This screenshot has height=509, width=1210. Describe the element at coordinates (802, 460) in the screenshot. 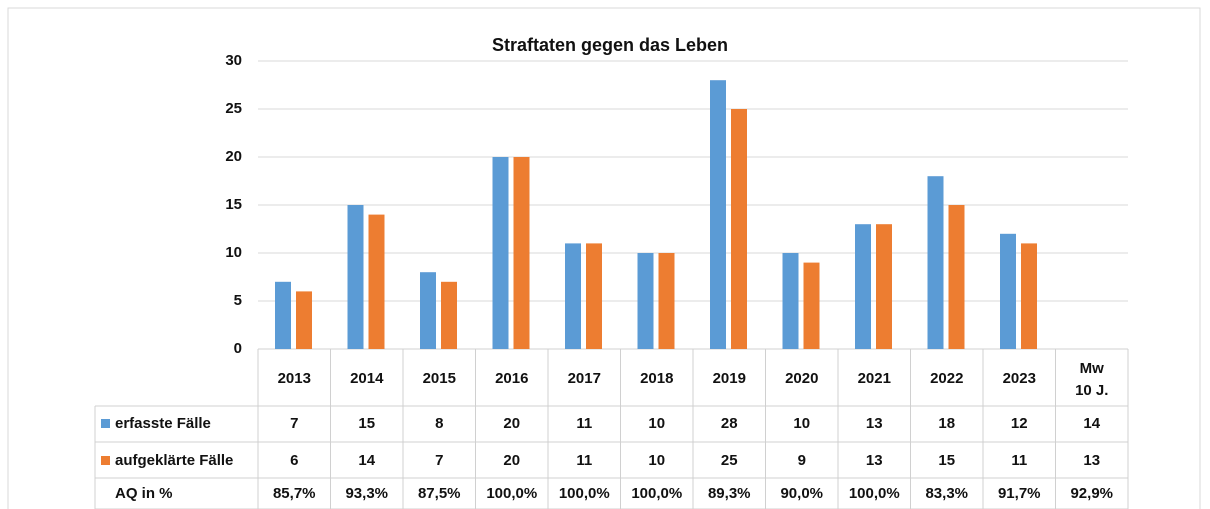

I see `table-value: 9` at that location.